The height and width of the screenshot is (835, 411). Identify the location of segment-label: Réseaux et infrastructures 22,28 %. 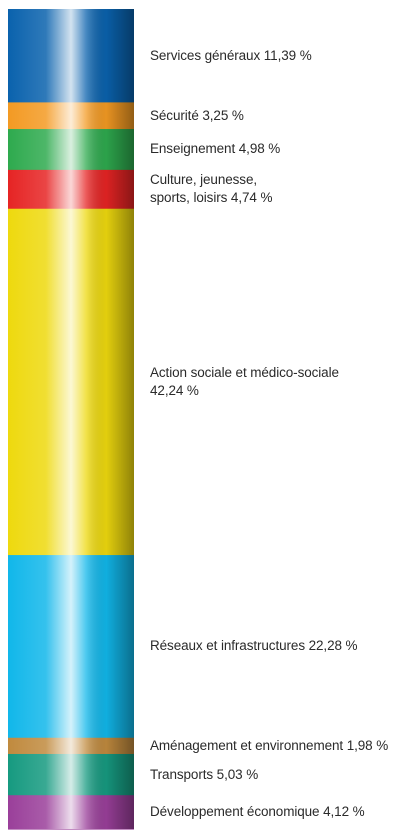
(254, 646).